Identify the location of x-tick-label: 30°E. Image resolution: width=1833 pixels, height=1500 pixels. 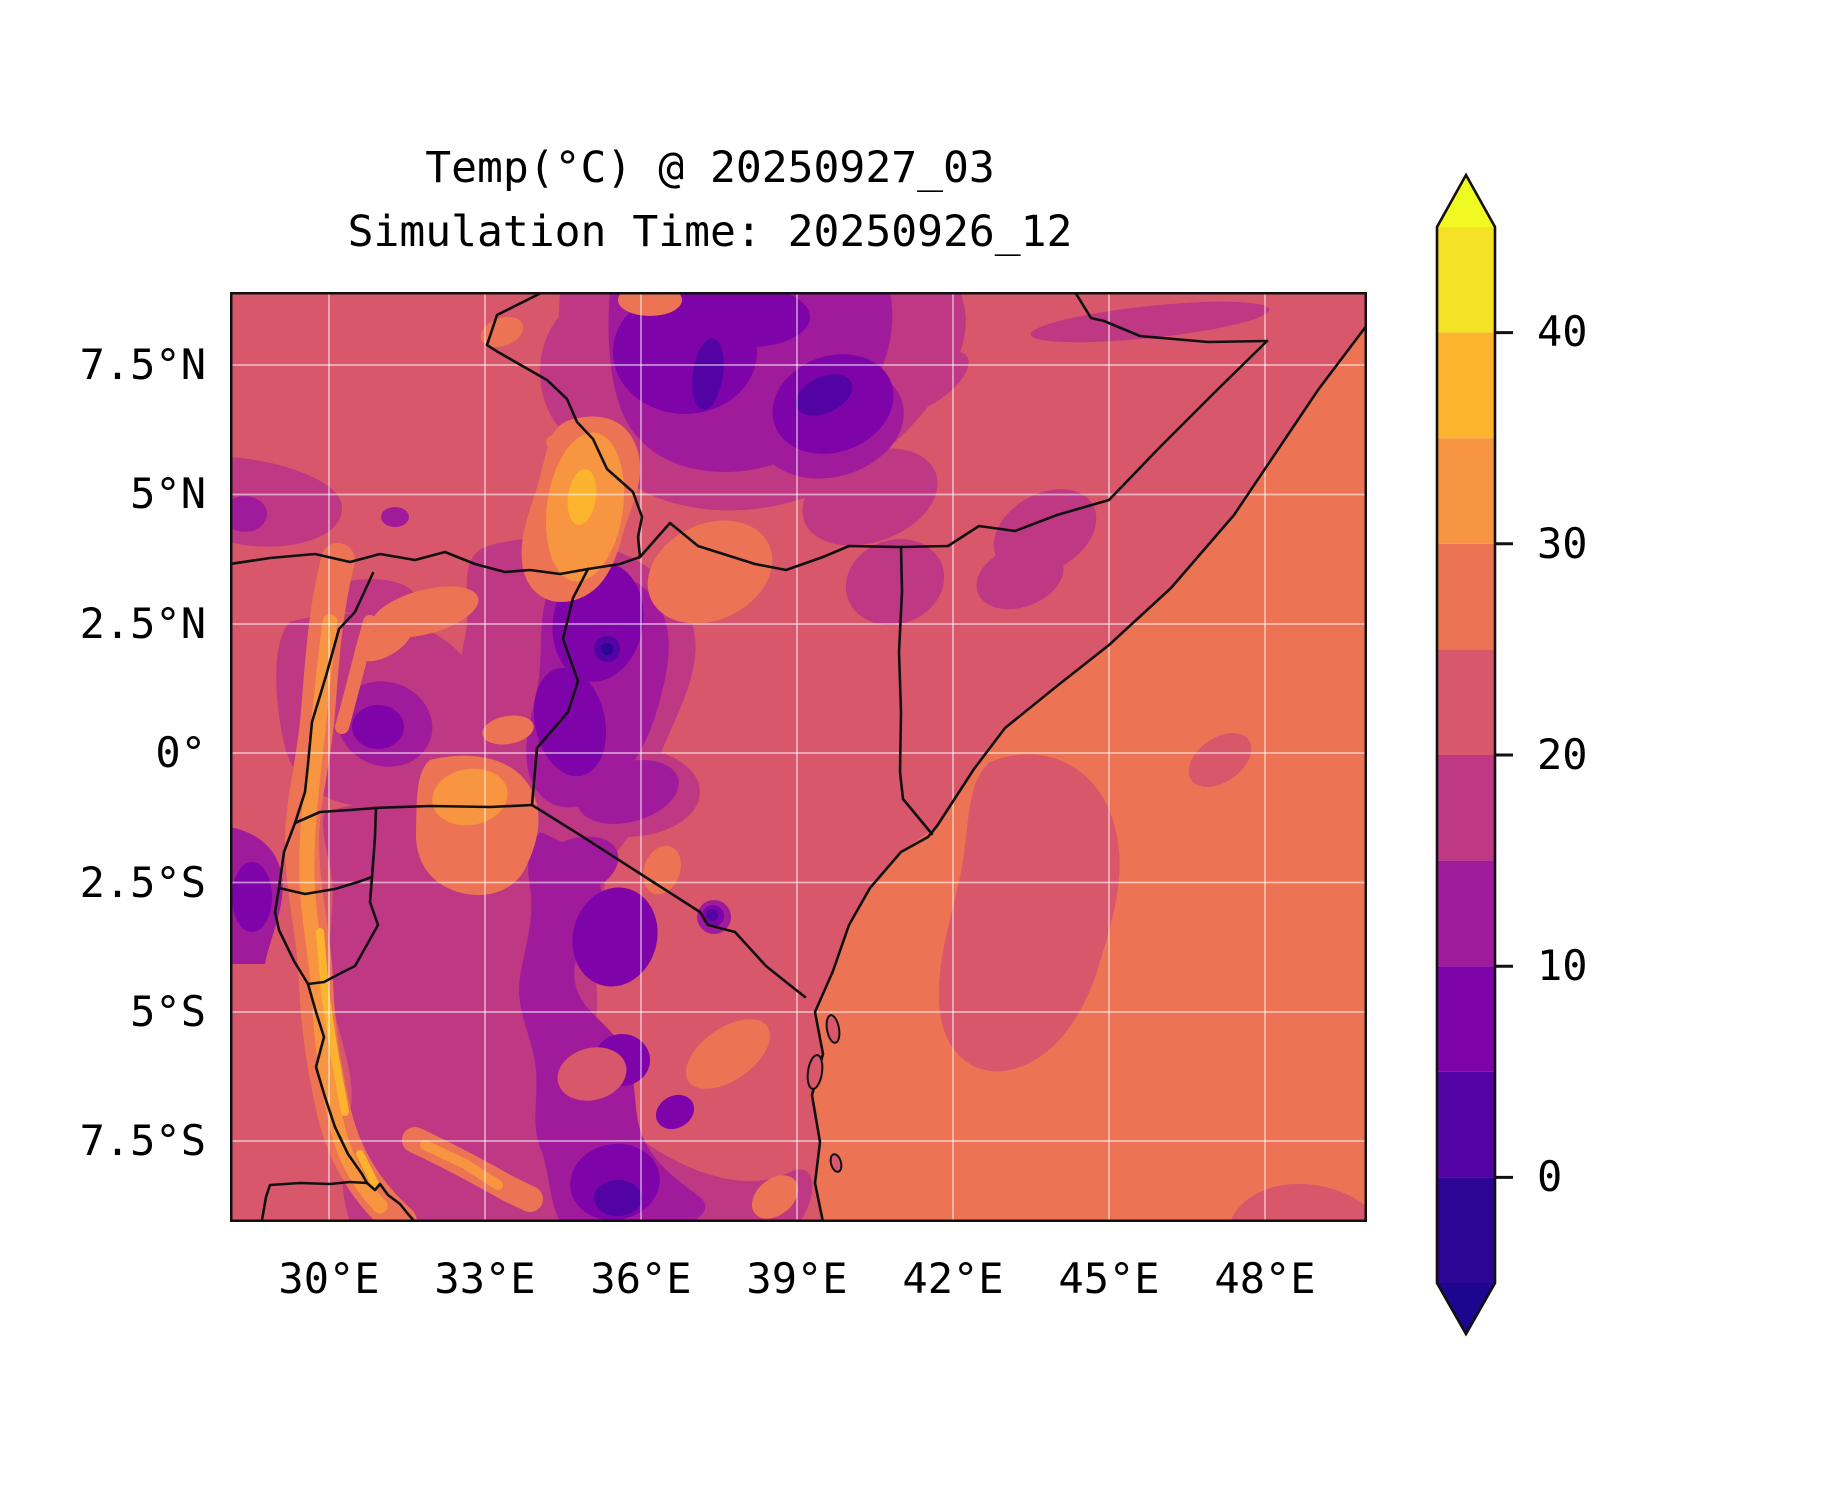
(329, 1278).